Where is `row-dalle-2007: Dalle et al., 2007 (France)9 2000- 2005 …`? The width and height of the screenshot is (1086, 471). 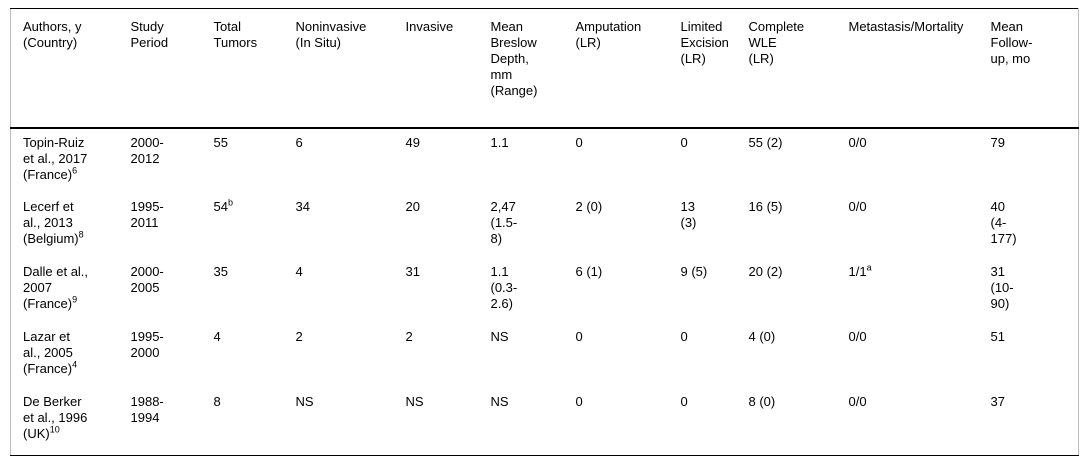
row-dalle-2007: Dalle et al., 2007 (France)9 2000- 2005 … is located at coordinates (545, 290).